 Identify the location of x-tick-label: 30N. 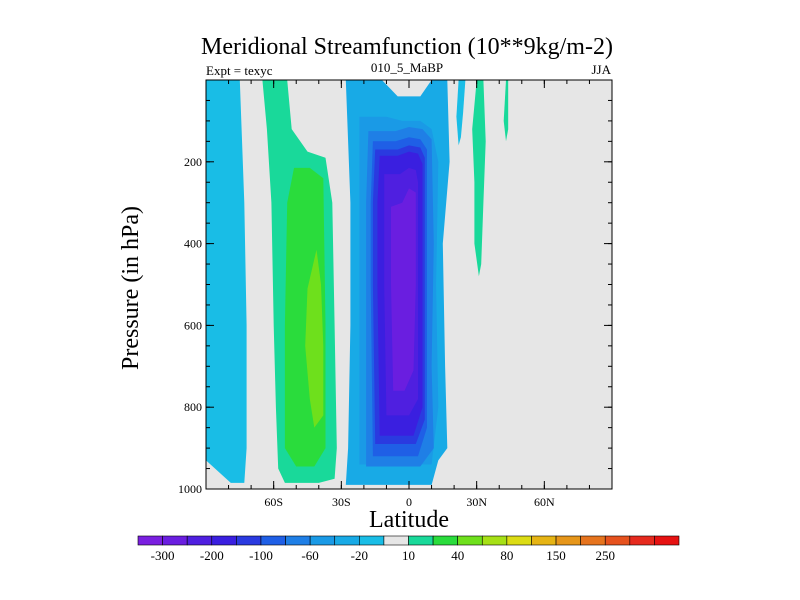
(476, 502).